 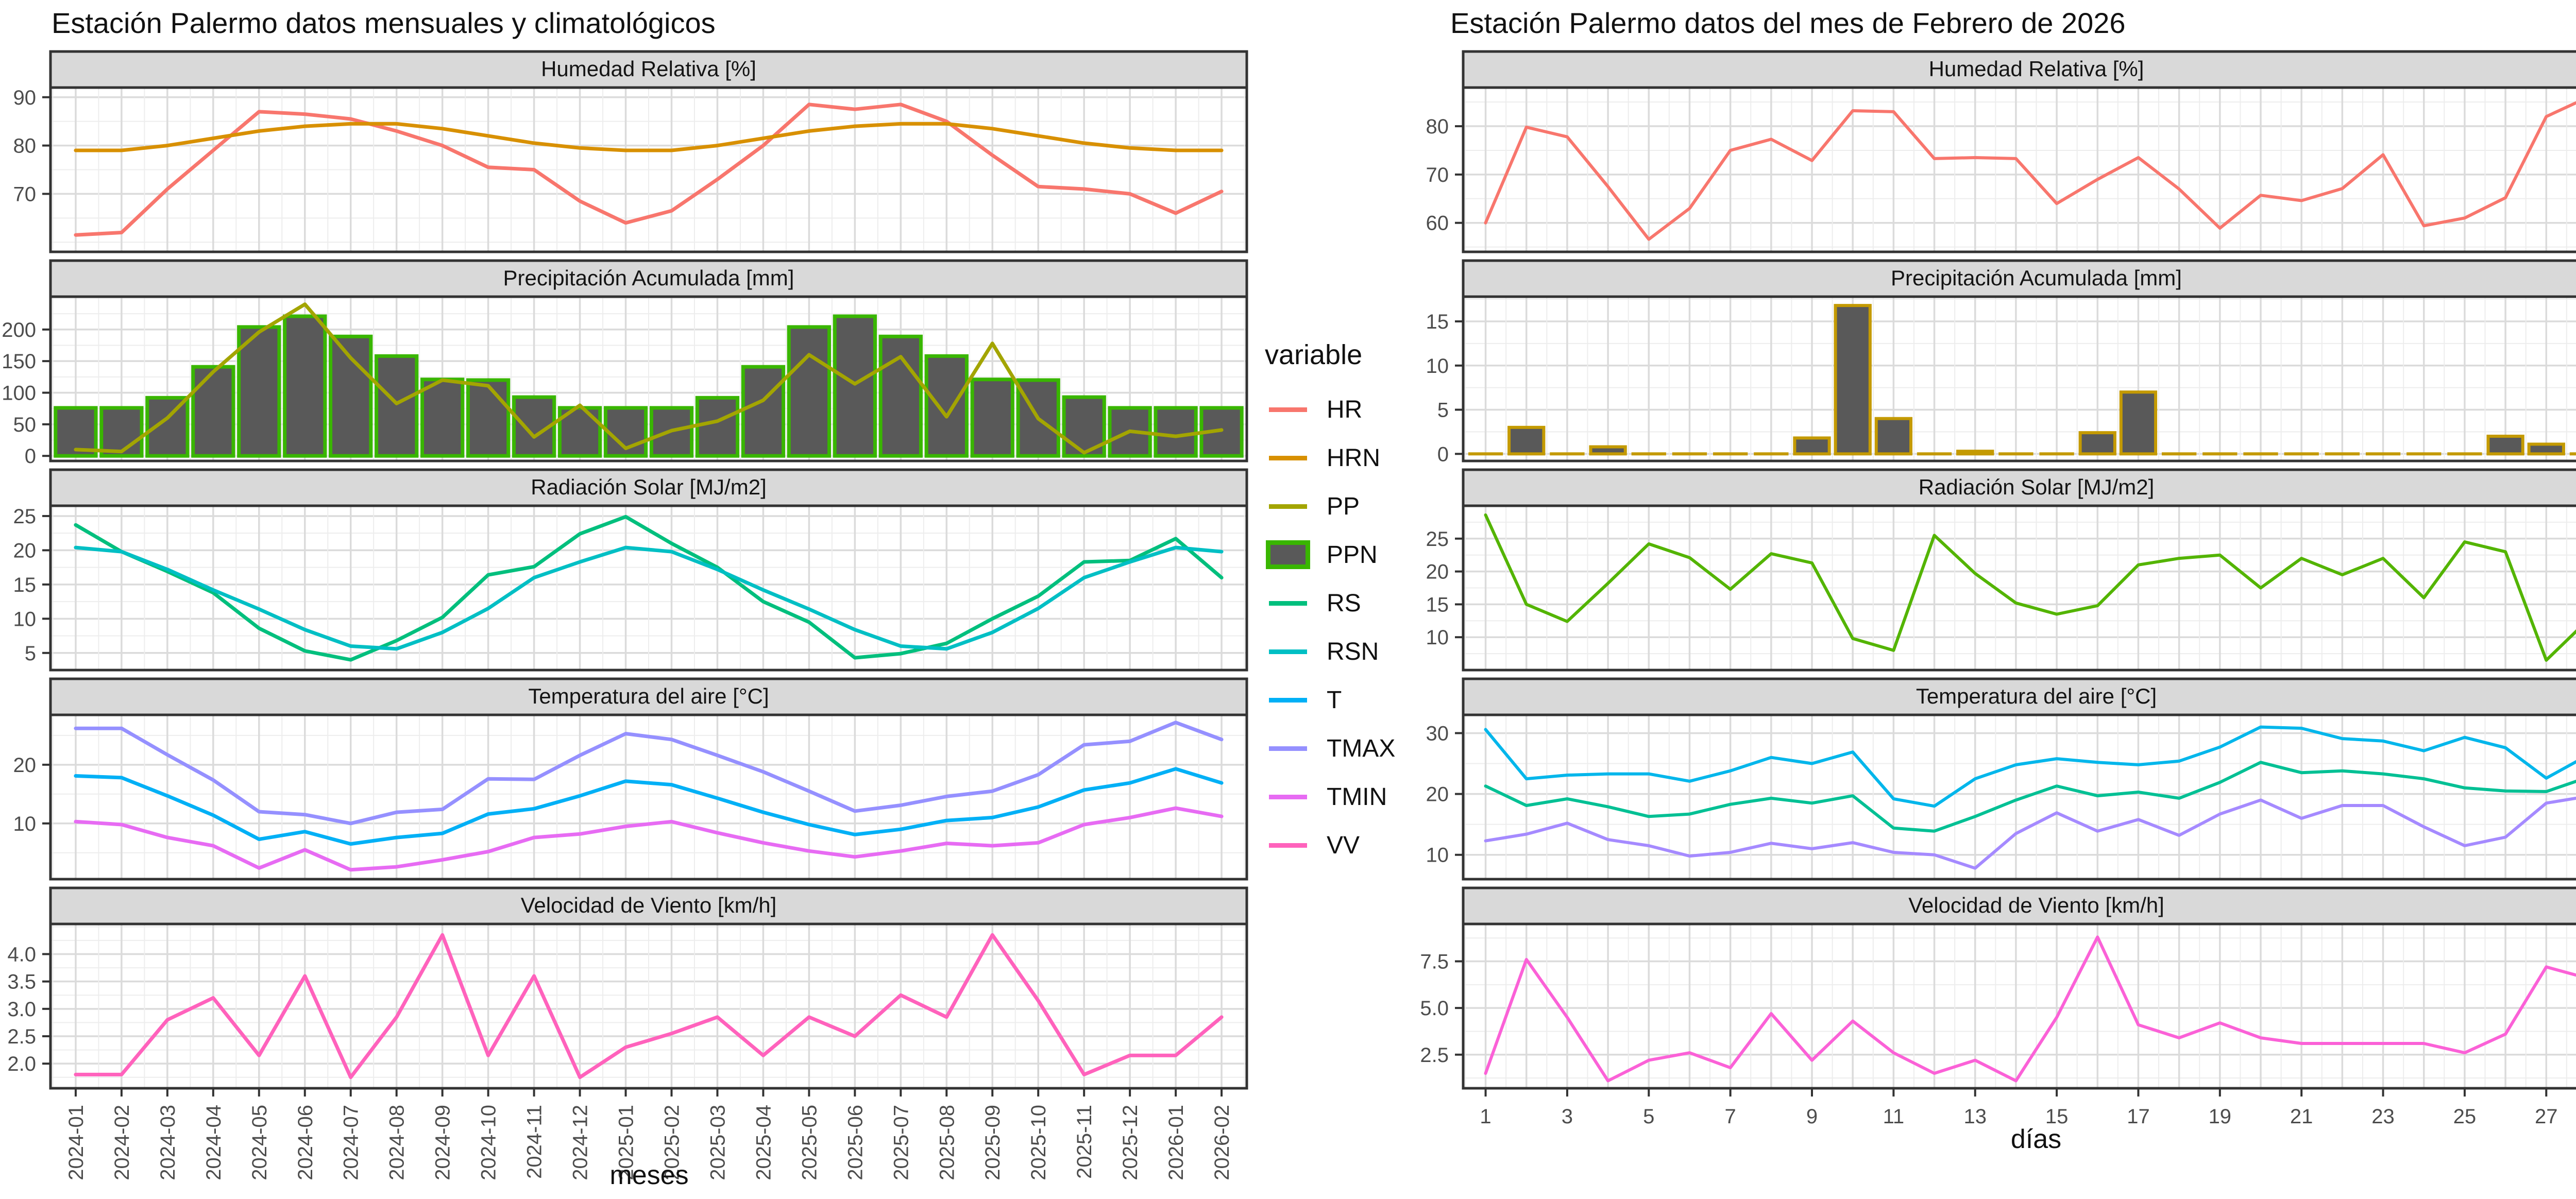 What do you see at coordinates (2301, 1116) in the screenshot?
I see `svg-text: 21` at bounding box center [2301, 1116].